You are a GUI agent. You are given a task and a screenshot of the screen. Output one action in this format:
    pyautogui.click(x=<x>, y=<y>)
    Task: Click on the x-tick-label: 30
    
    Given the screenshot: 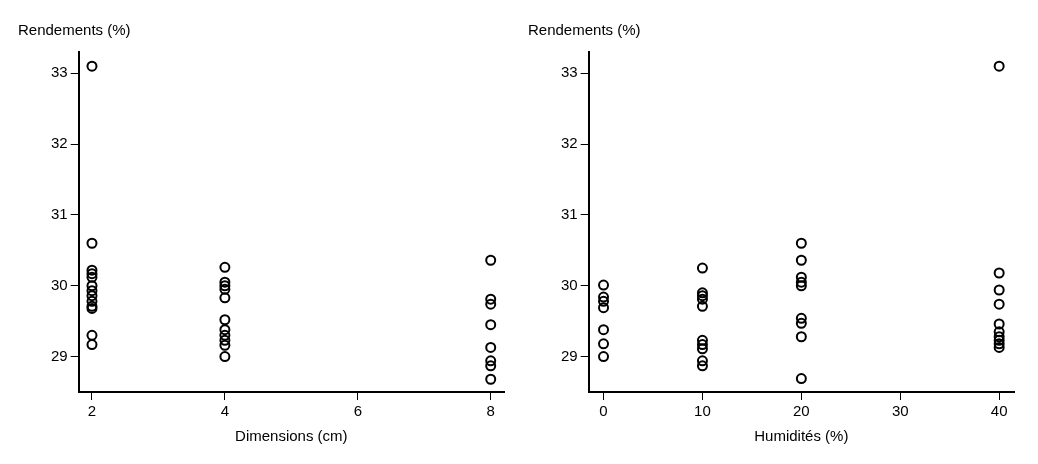 What is the action you would take?
    pyautogui.click(x=900, y=411)
    